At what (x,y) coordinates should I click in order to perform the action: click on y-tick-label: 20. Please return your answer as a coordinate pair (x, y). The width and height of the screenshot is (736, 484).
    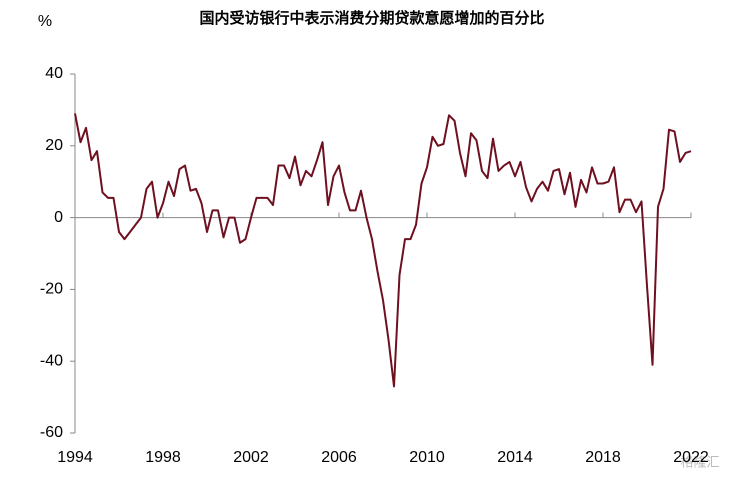
    Looking at the image, I should click on (54, 145).